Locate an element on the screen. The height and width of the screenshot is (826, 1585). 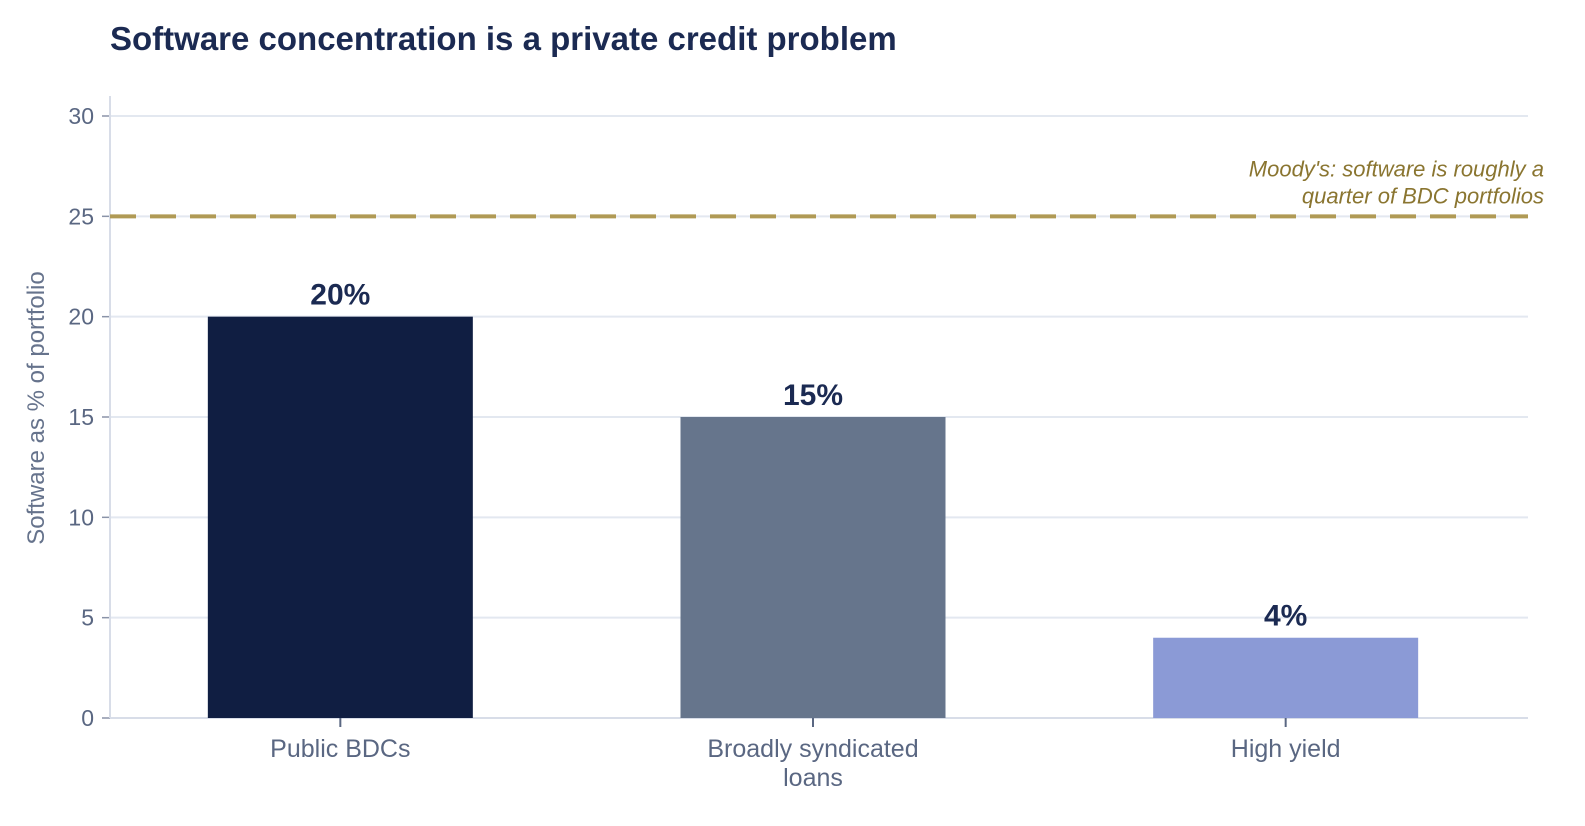
y-tick-label: 20 is located at coordinates (81, 317).